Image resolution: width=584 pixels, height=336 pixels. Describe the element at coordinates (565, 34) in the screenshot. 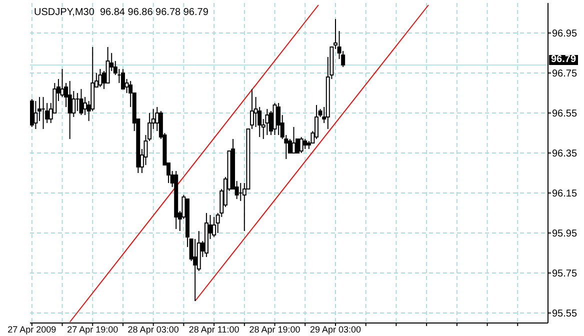

I see `y-tick-label: 96.95` at that location.